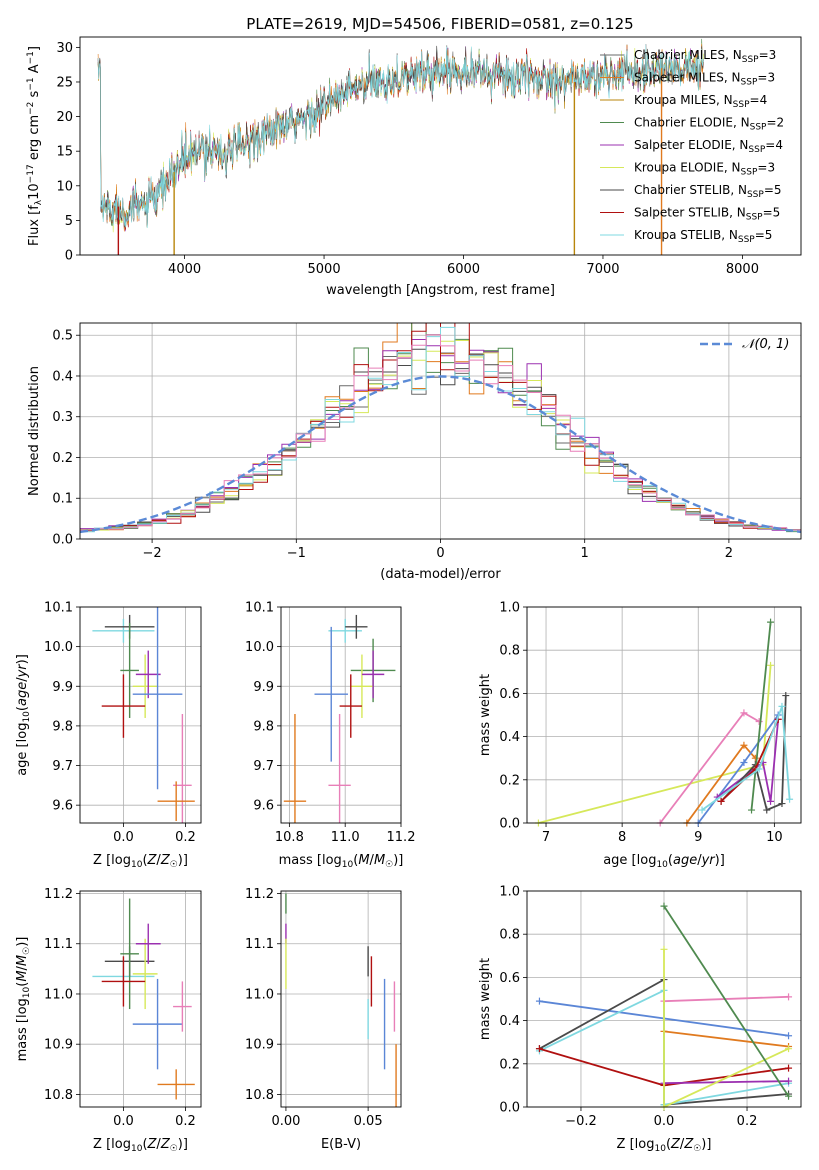 This screenshot has height=1170, width=819. Describe the element at coordinates (34, 48) in the screenshot. I see `label-part: ]` at that location.